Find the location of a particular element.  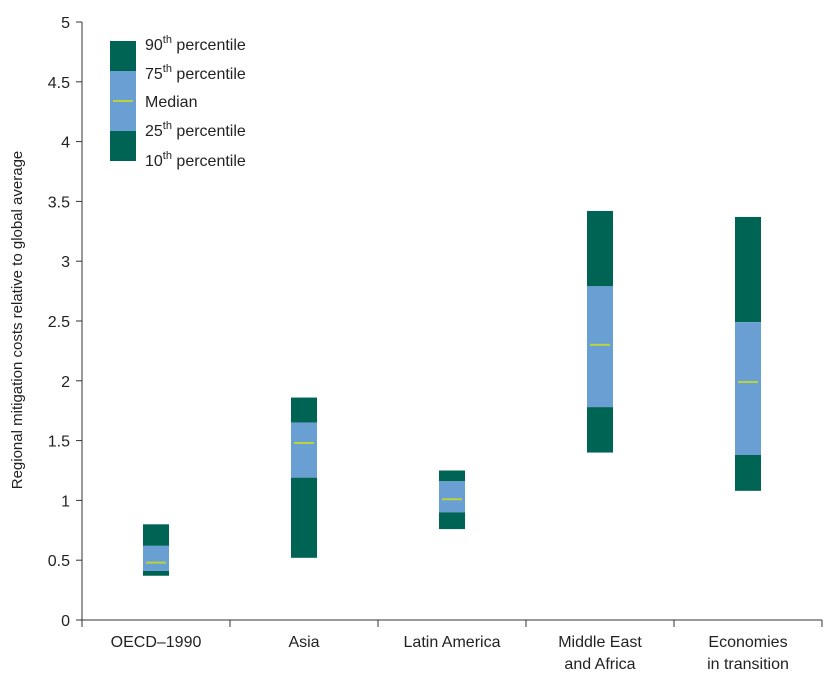

y-tick-label: 5 is located at coordinates (65, 23).